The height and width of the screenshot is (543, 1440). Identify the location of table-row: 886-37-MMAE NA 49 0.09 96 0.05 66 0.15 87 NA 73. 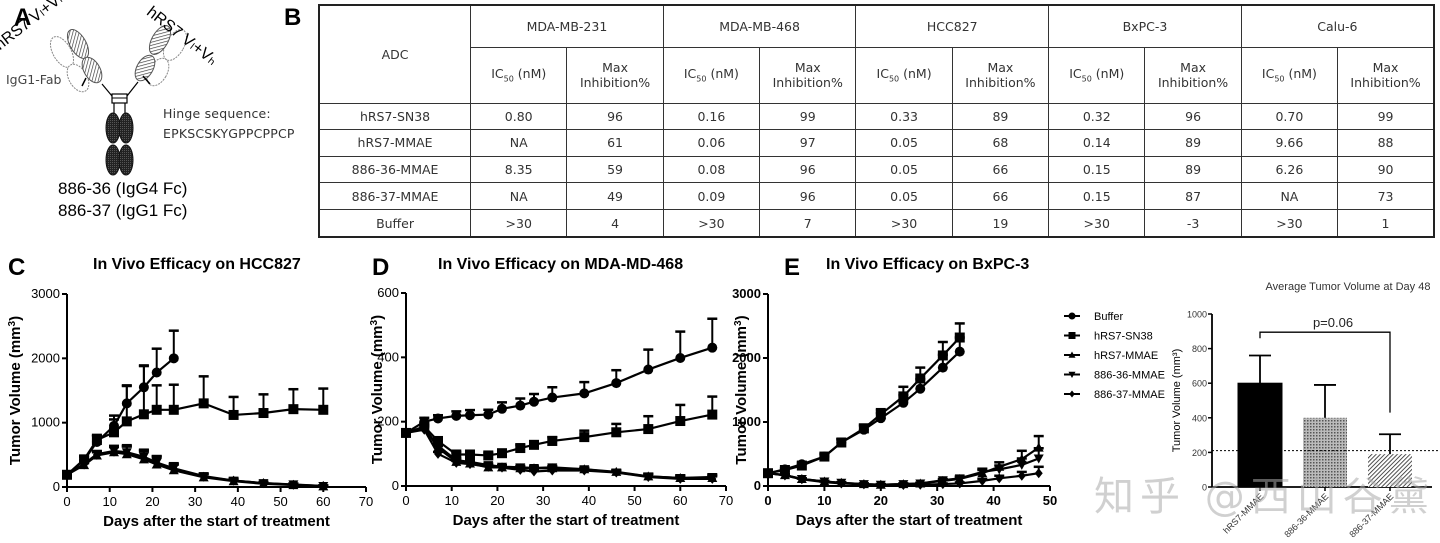
(876, 196).